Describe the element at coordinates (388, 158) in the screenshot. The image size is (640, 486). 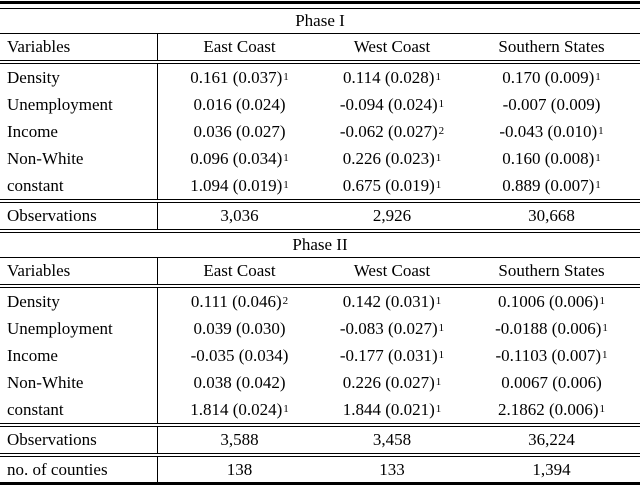
I see `coef-value: 0.226 (0.023)` at that location.